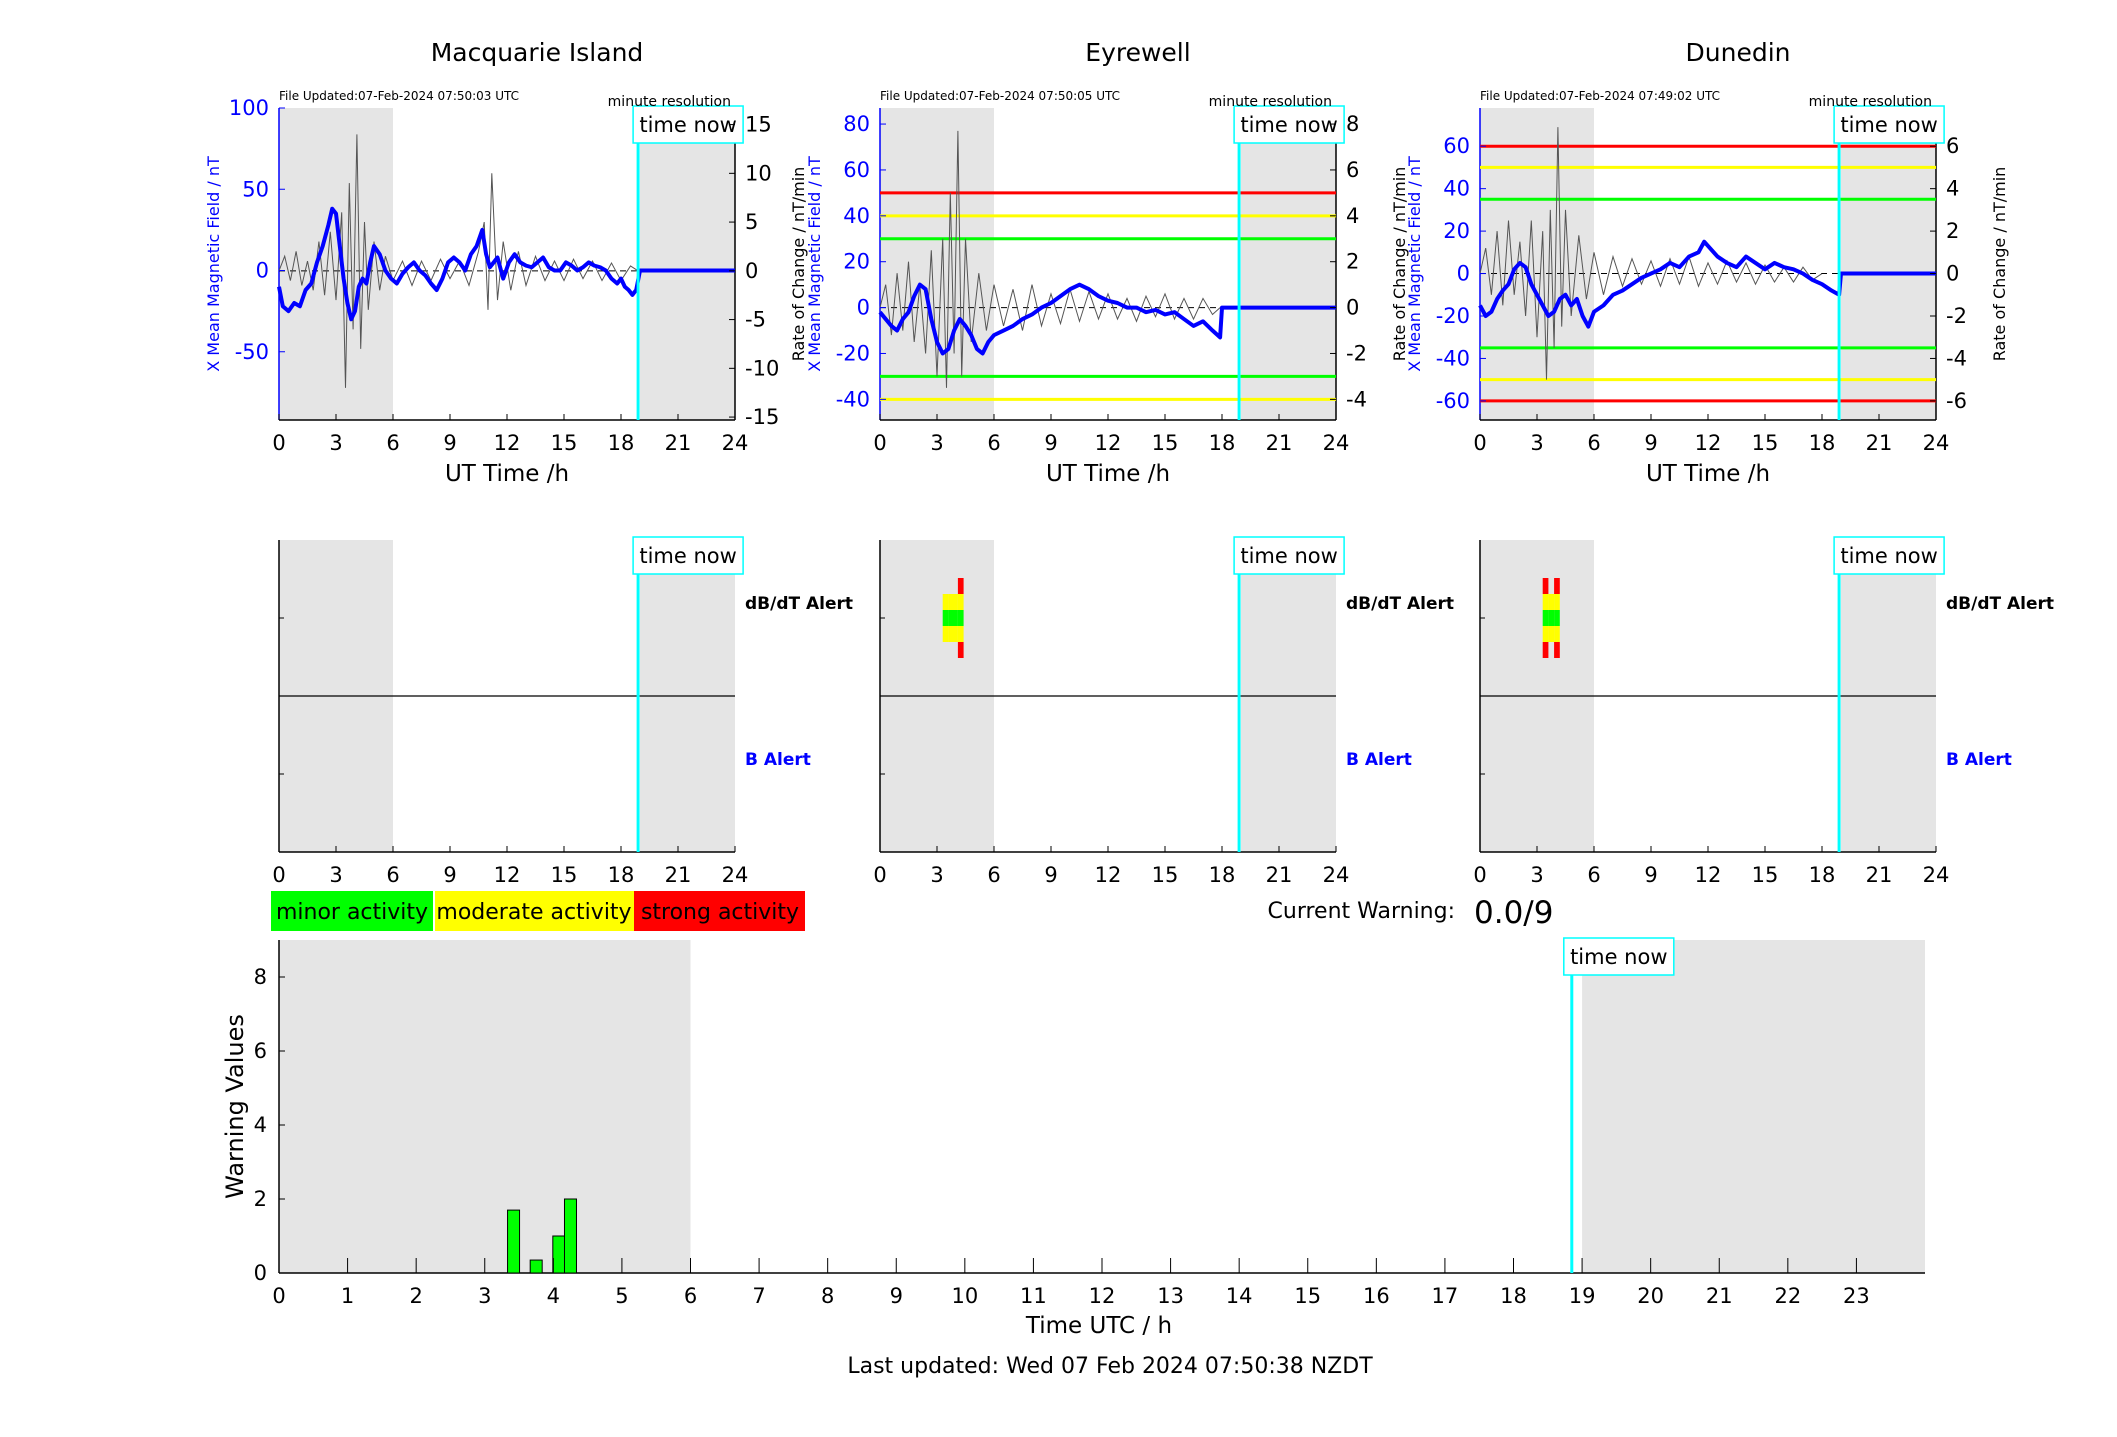 This screenshot has height=1437, width=2117. I want to click on y-tick-label: 20, so click(1456, 231).